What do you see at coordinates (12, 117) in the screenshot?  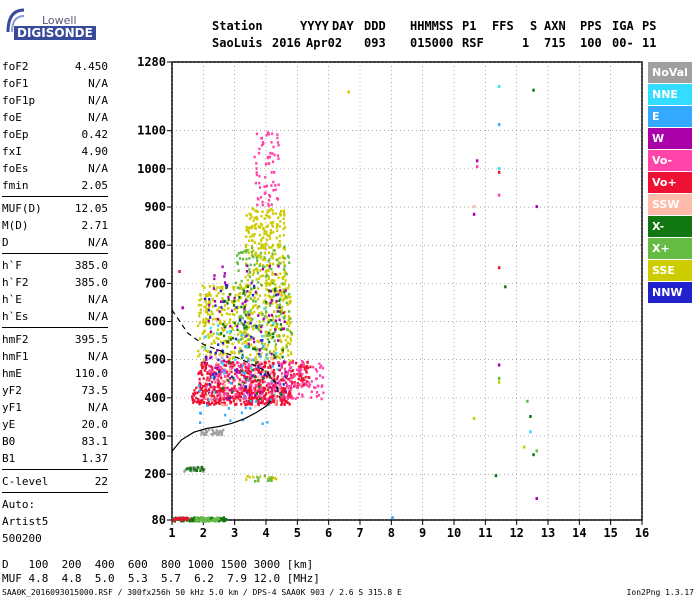 I see `param-name: foE` at bounding box center [12, 117].